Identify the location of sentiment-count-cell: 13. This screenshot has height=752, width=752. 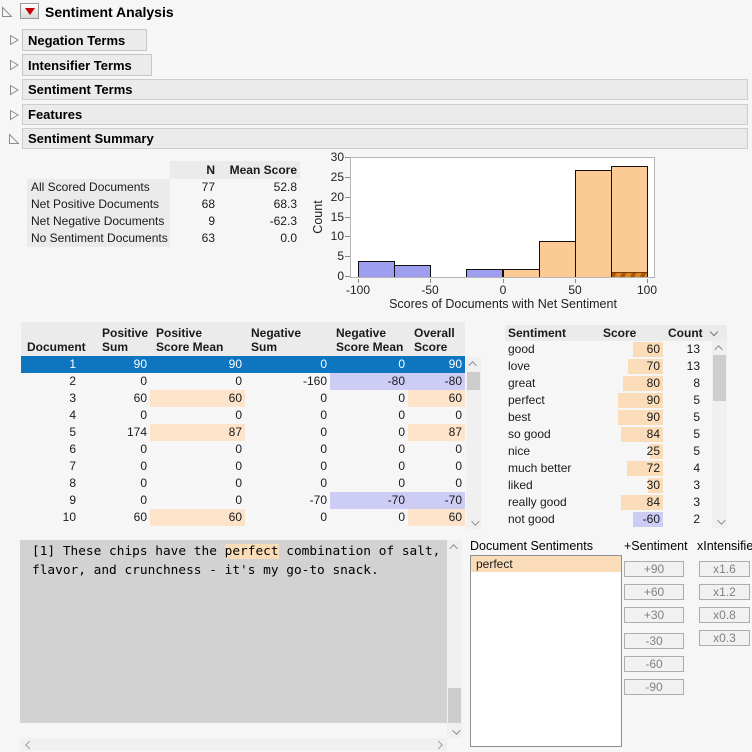
(693, 366).